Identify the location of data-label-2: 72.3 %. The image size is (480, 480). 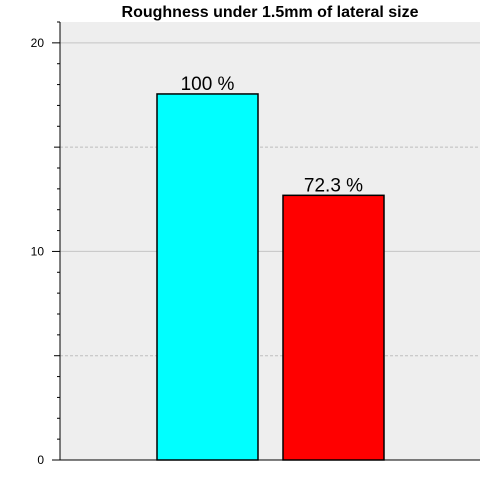
(333, 185).